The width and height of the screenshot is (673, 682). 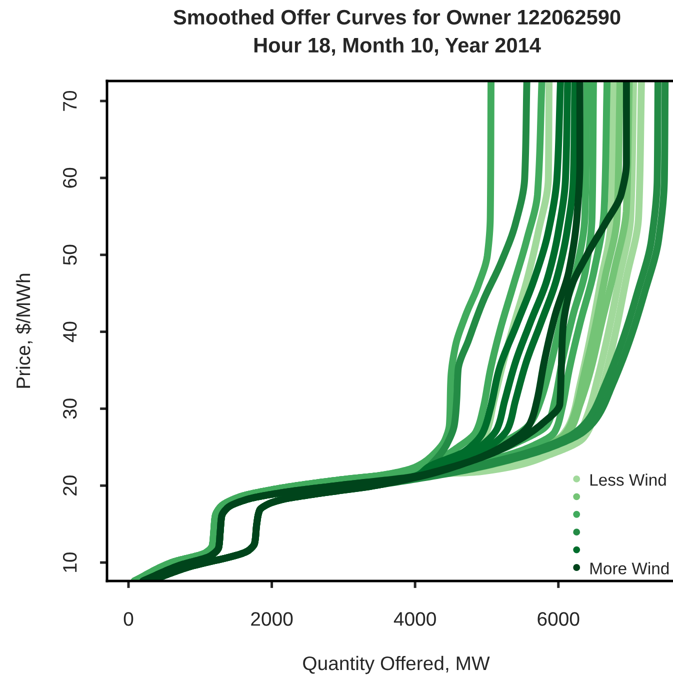 What do you see at coordinates (396, 665) in the screenshot?
I see `x-axis-title: Quantity Offered, MW` at bounding box center [396, 665].